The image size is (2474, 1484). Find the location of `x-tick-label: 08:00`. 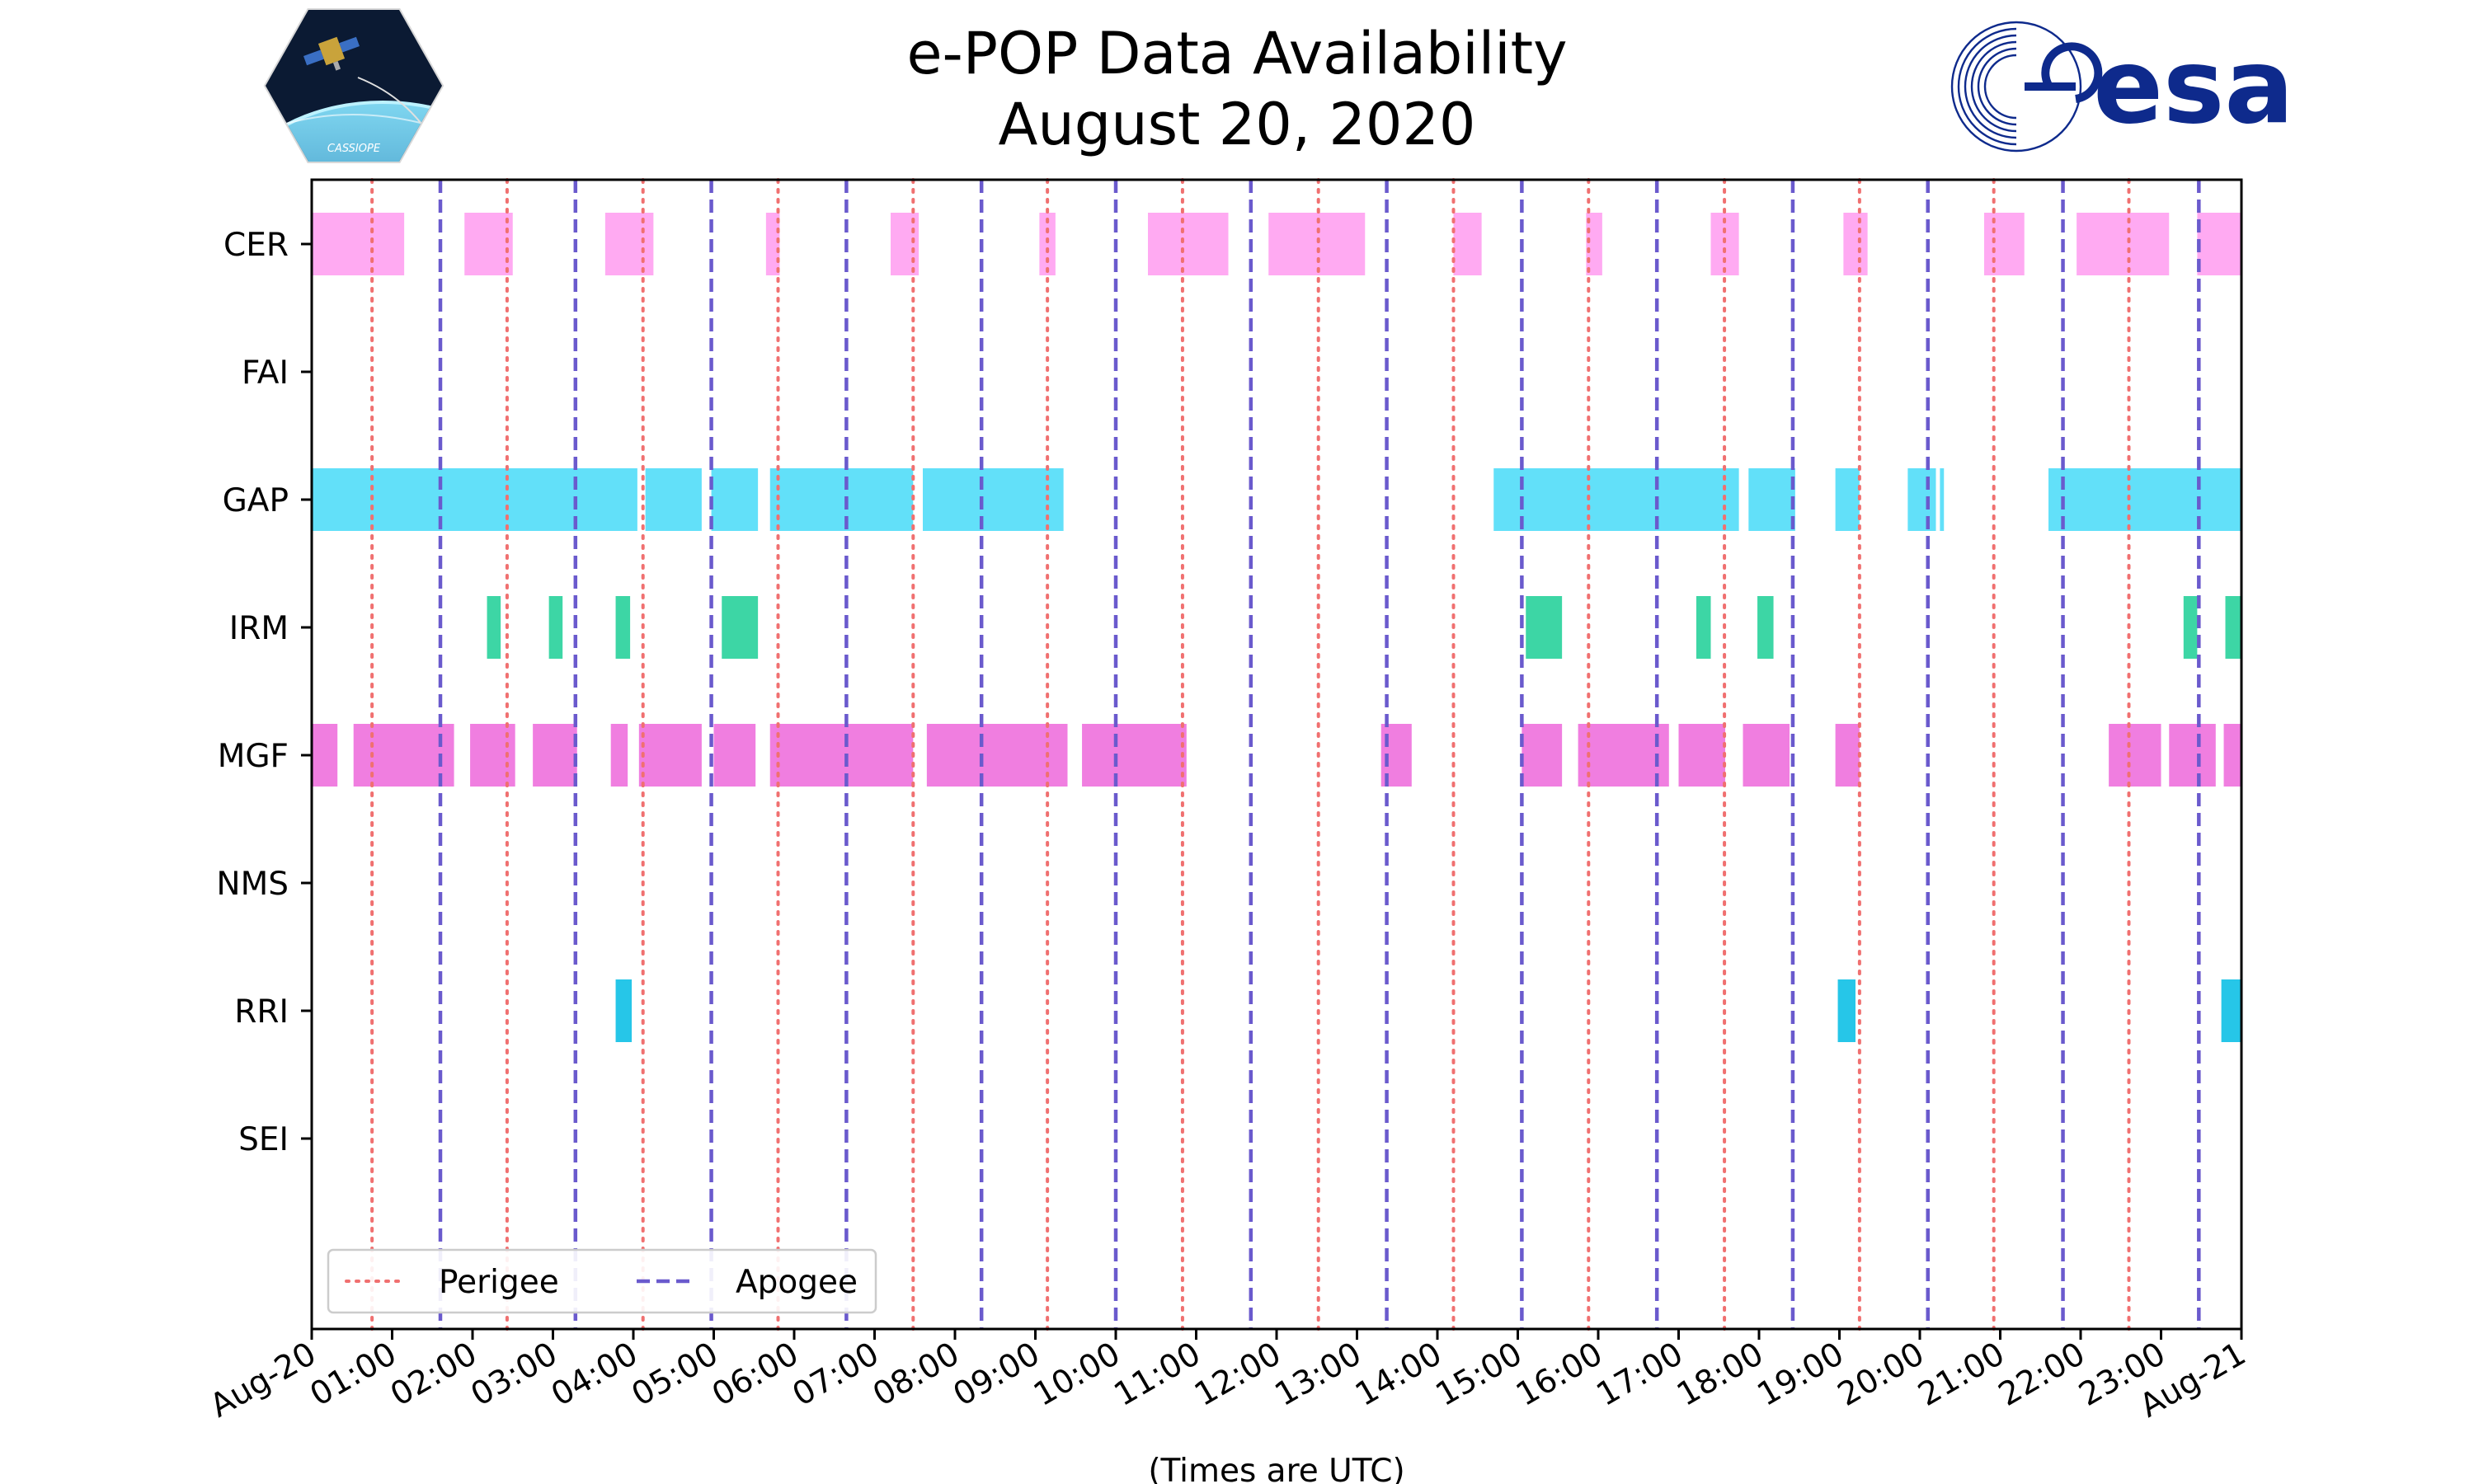

x-tick-label: 08:00 is located at coordinates (916, 1375).